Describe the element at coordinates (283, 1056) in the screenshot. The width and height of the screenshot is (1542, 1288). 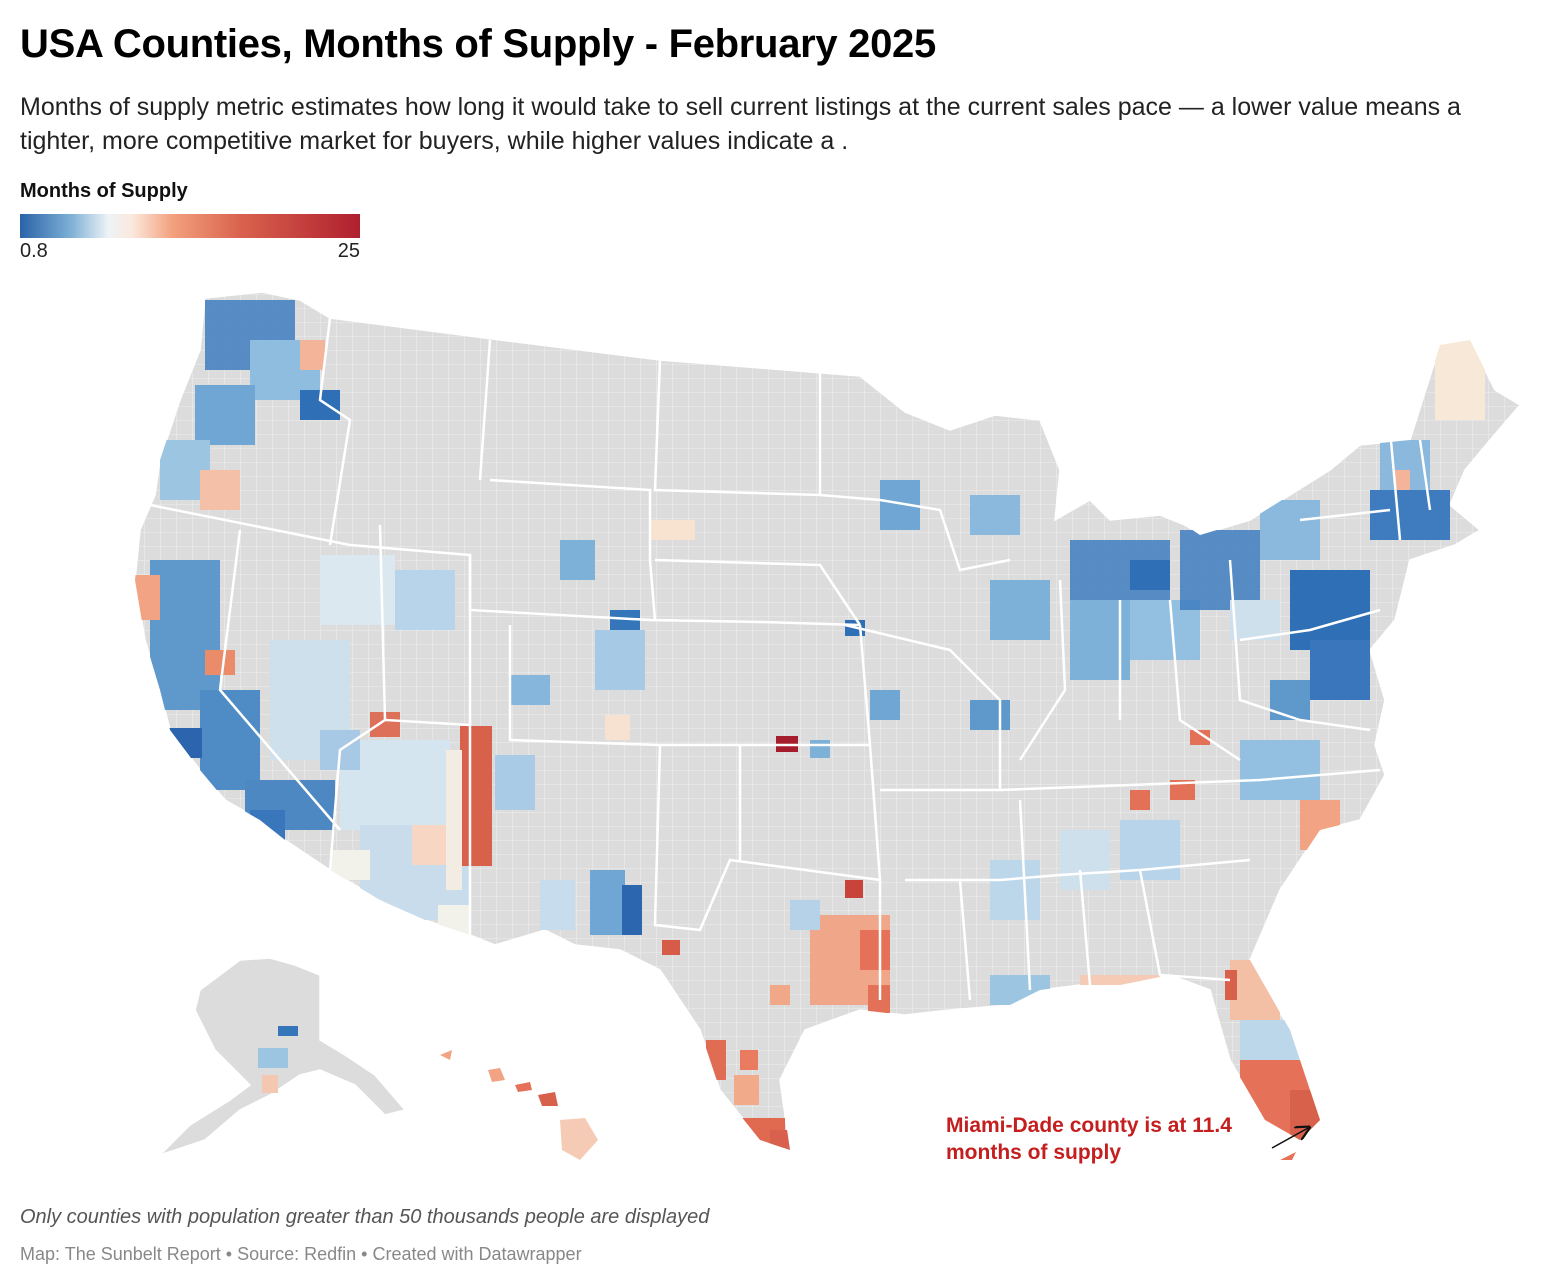
I see `alaska` at that location.